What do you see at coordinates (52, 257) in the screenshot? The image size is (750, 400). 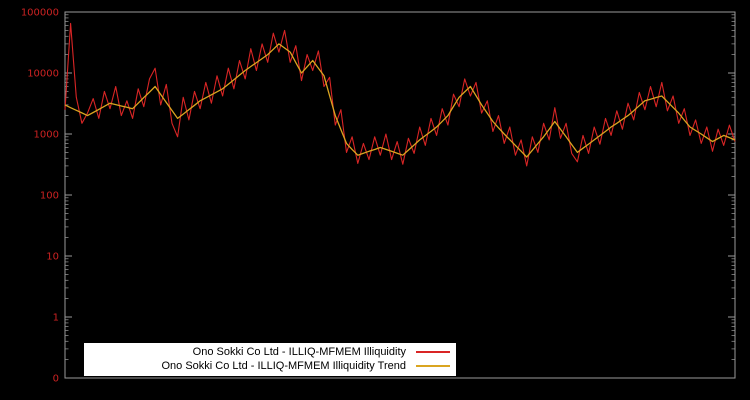 I see `y-tick-label: 10` at bounding box center [52, 257].